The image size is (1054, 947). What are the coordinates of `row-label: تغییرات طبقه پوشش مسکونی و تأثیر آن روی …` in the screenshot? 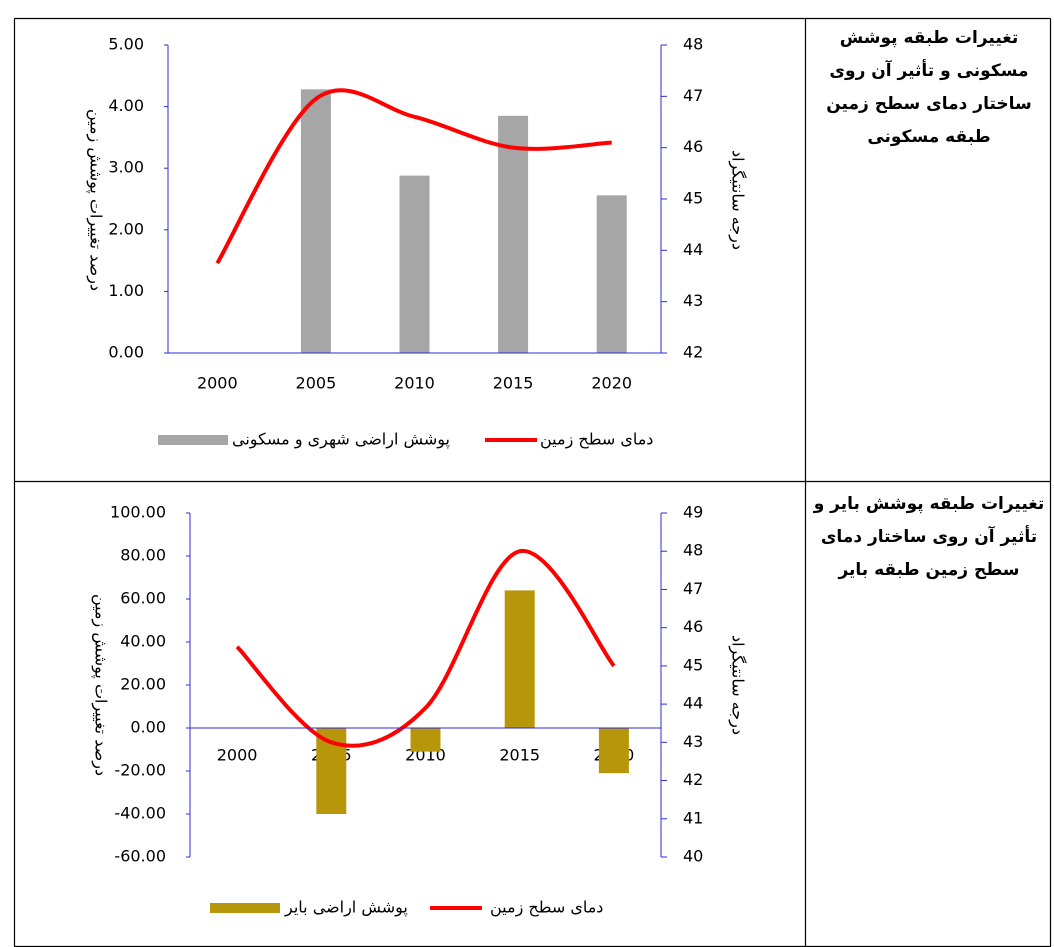 It's located at (929, 87).